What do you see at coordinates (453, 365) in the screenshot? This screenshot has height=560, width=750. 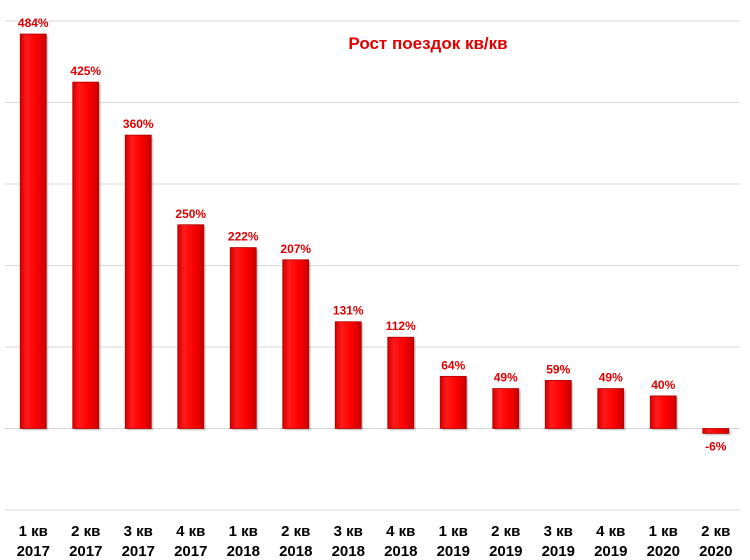 I see `data-label: 64%` at bounding box center [453, 365].